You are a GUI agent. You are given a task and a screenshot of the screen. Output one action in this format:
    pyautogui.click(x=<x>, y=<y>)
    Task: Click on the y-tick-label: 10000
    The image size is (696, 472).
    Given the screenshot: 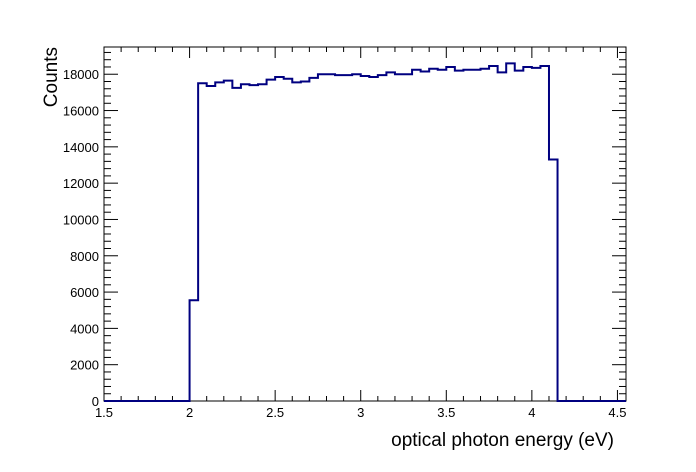 What is the action you would take?
    pyautogui.click(x=81, y=219)
    